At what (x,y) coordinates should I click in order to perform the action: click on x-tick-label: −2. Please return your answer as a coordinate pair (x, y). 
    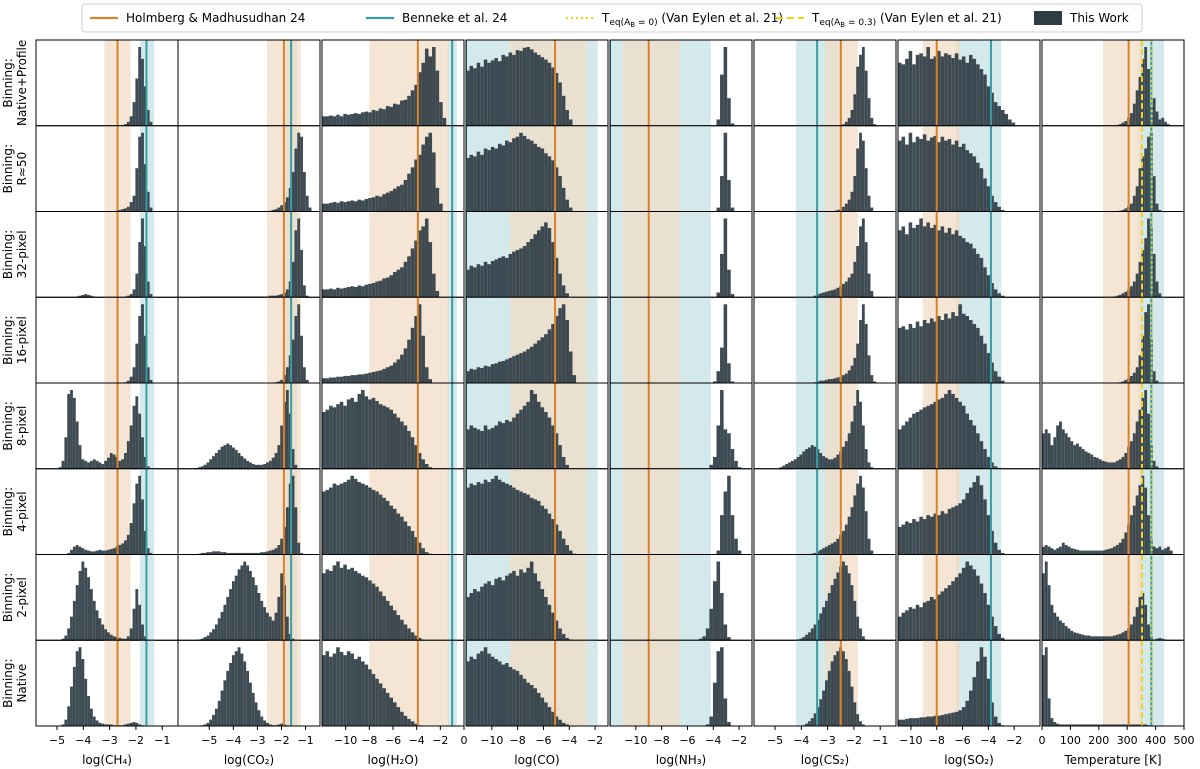
    Looking at the image, I should click on (281, 740).